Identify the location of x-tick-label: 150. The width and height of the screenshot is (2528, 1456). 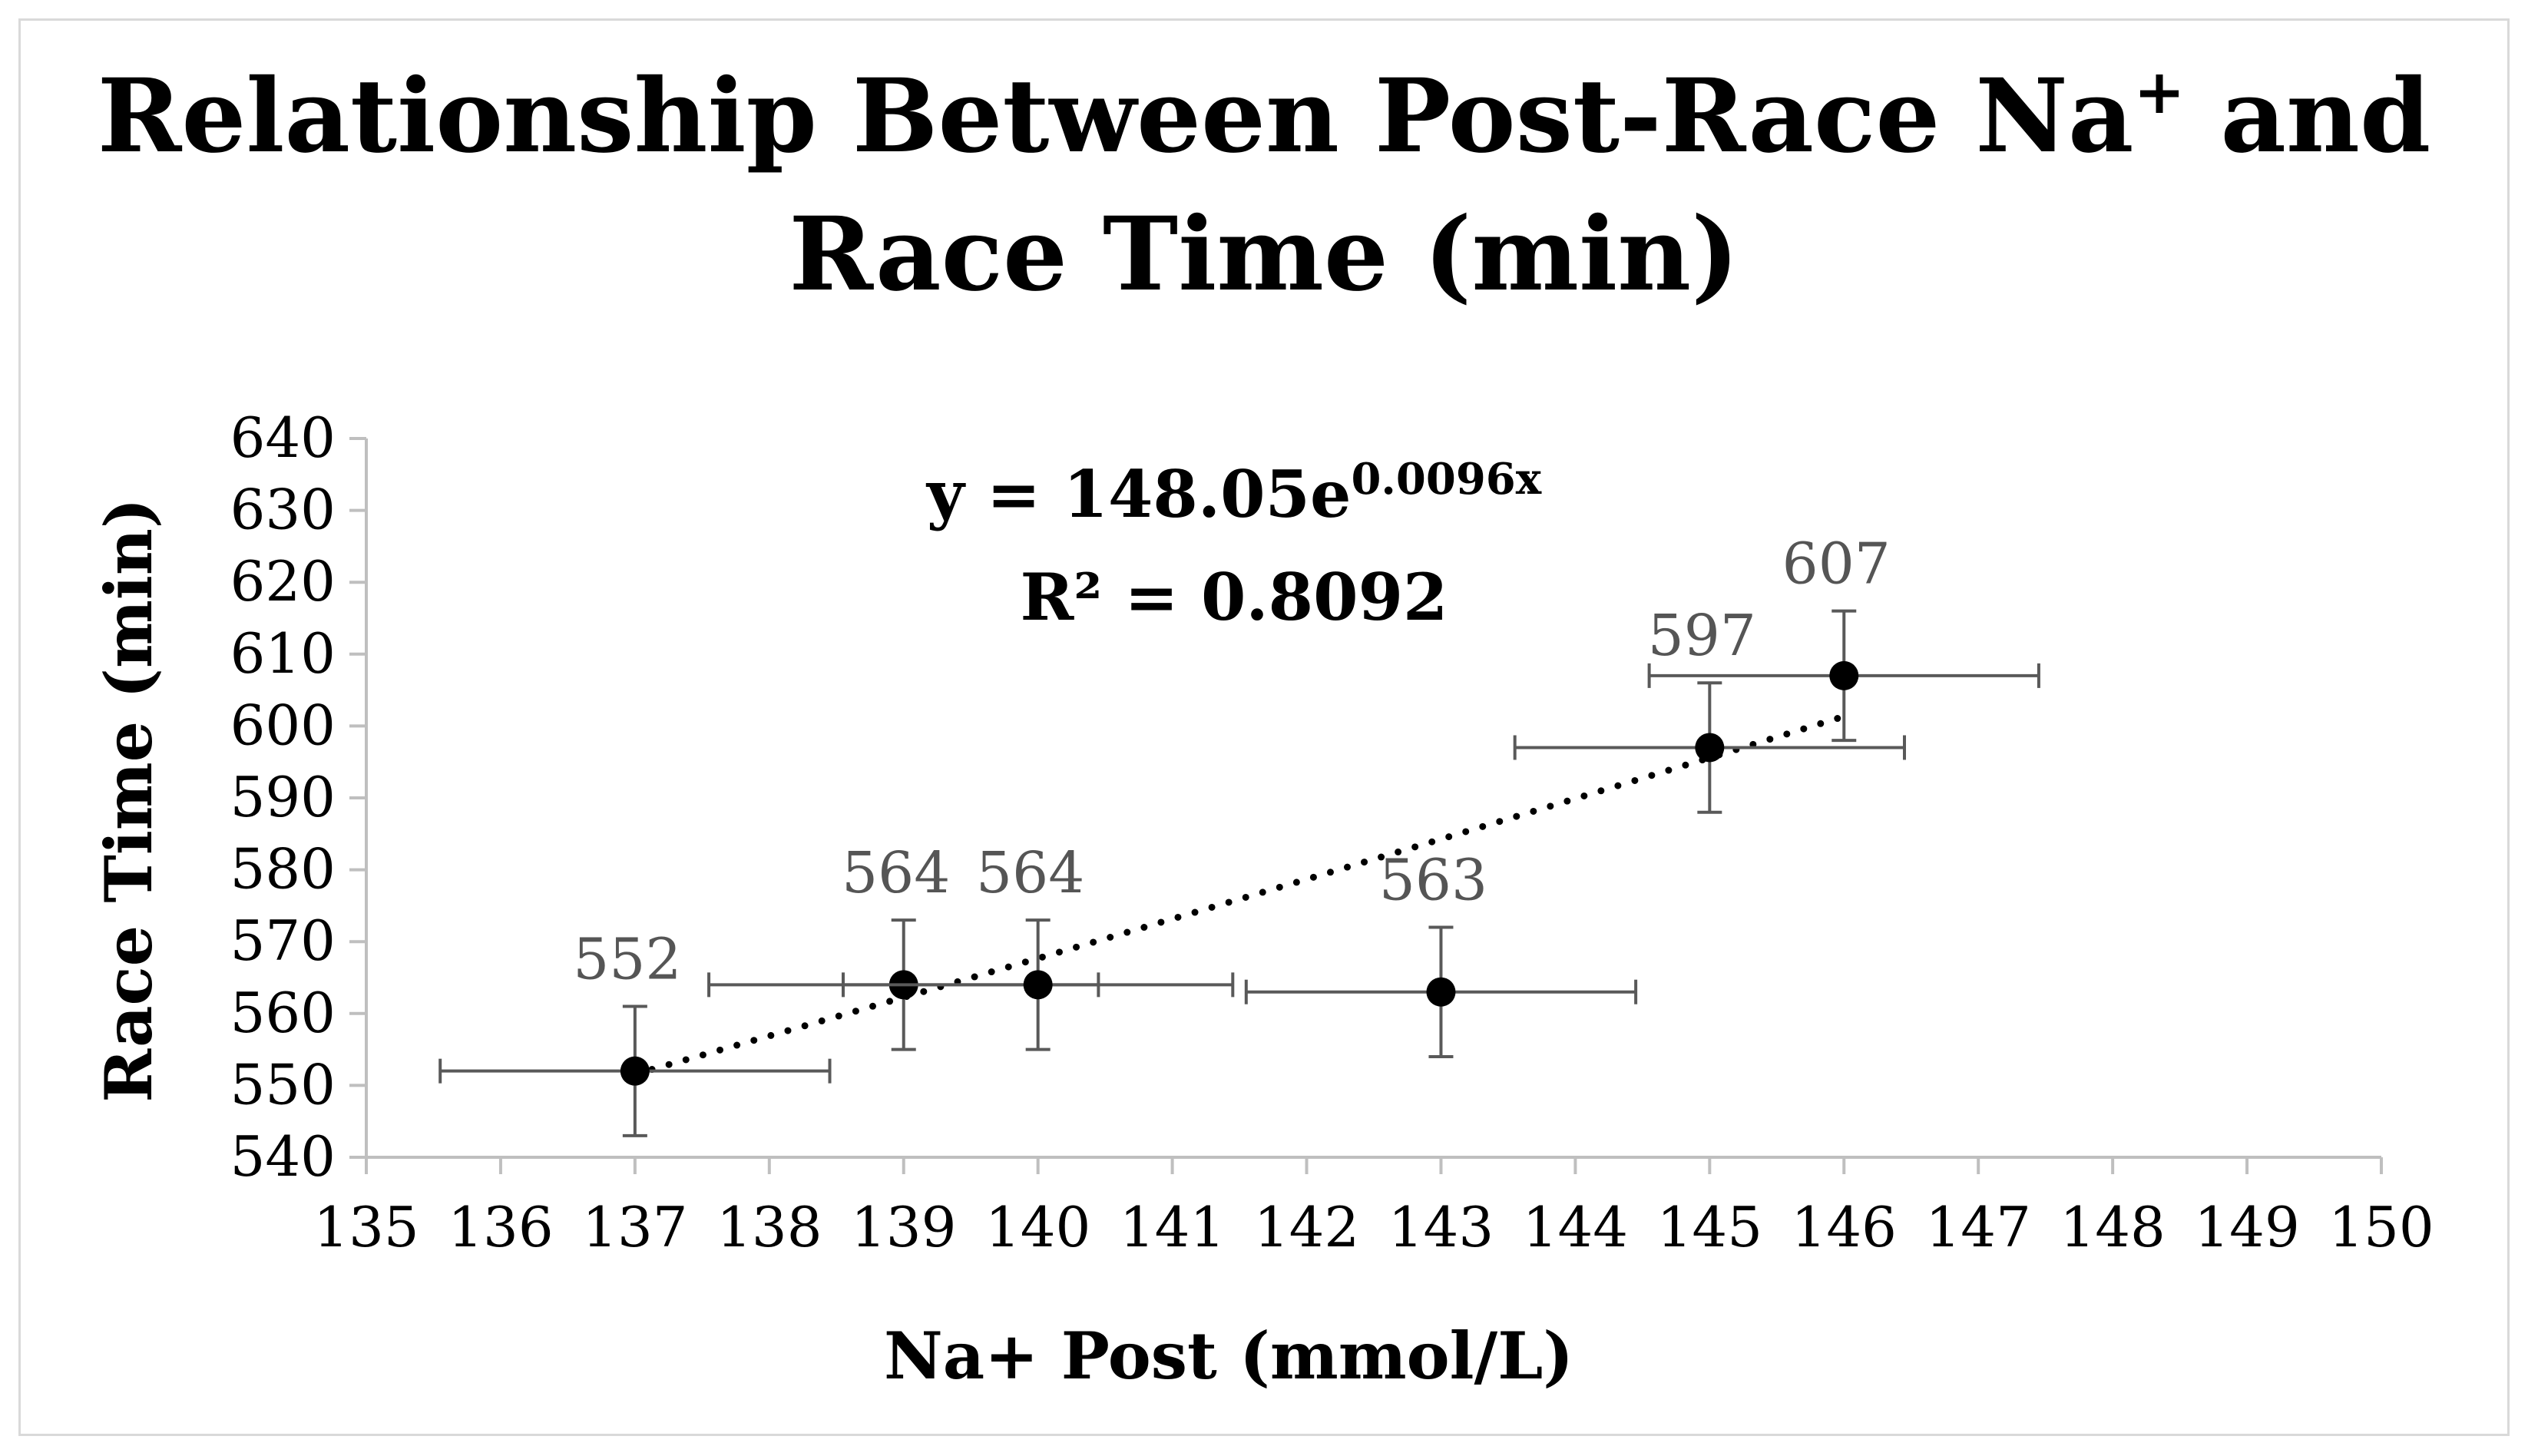
(2381, 1227).